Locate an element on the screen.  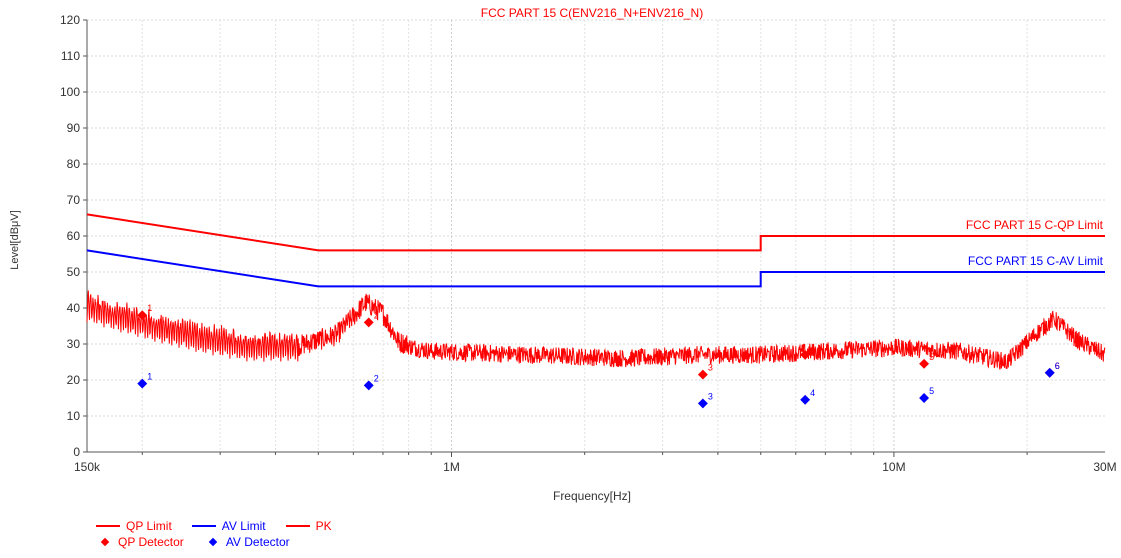
limit-label: FCC PART 15 C-AV Limit is located at coordinates (1036, 261).